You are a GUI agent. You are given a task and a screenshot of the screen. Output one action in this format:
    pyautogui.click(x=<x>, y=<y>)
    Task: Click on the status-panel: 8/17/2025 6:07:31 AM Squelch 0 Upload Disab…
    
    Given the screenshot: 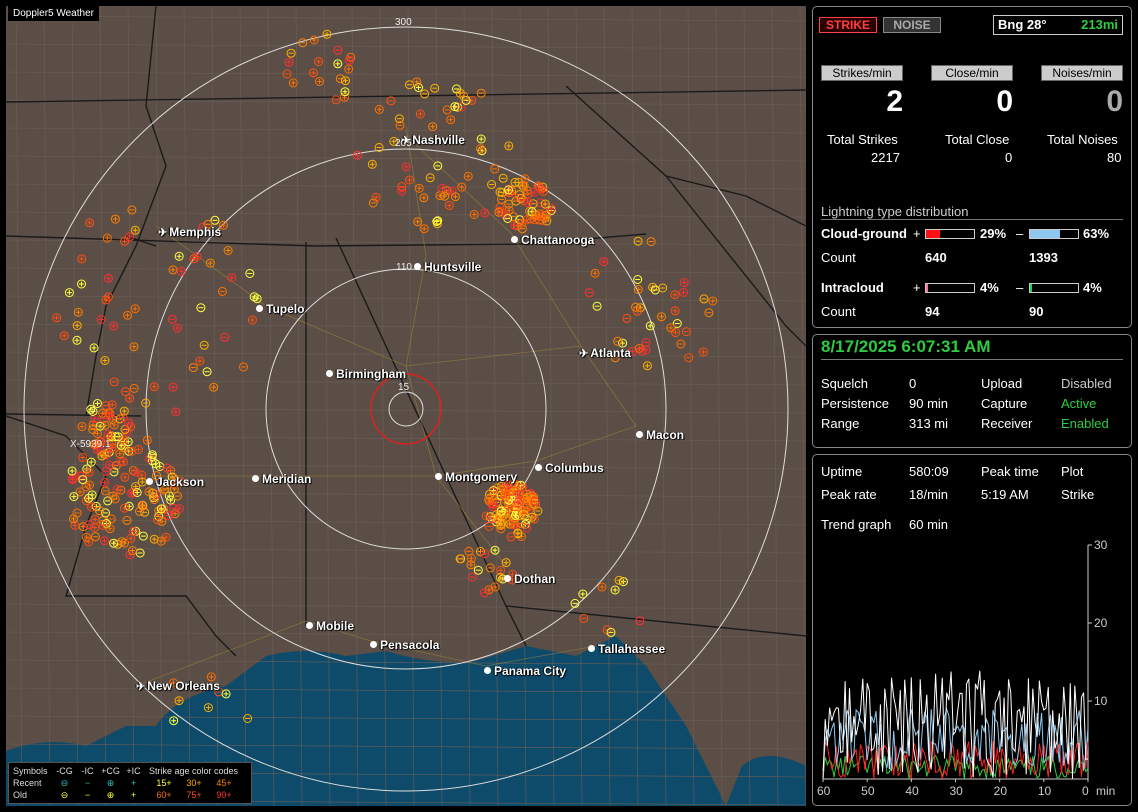 What is the action you would take?
    pyautogui.click(x=972, y=391)
    